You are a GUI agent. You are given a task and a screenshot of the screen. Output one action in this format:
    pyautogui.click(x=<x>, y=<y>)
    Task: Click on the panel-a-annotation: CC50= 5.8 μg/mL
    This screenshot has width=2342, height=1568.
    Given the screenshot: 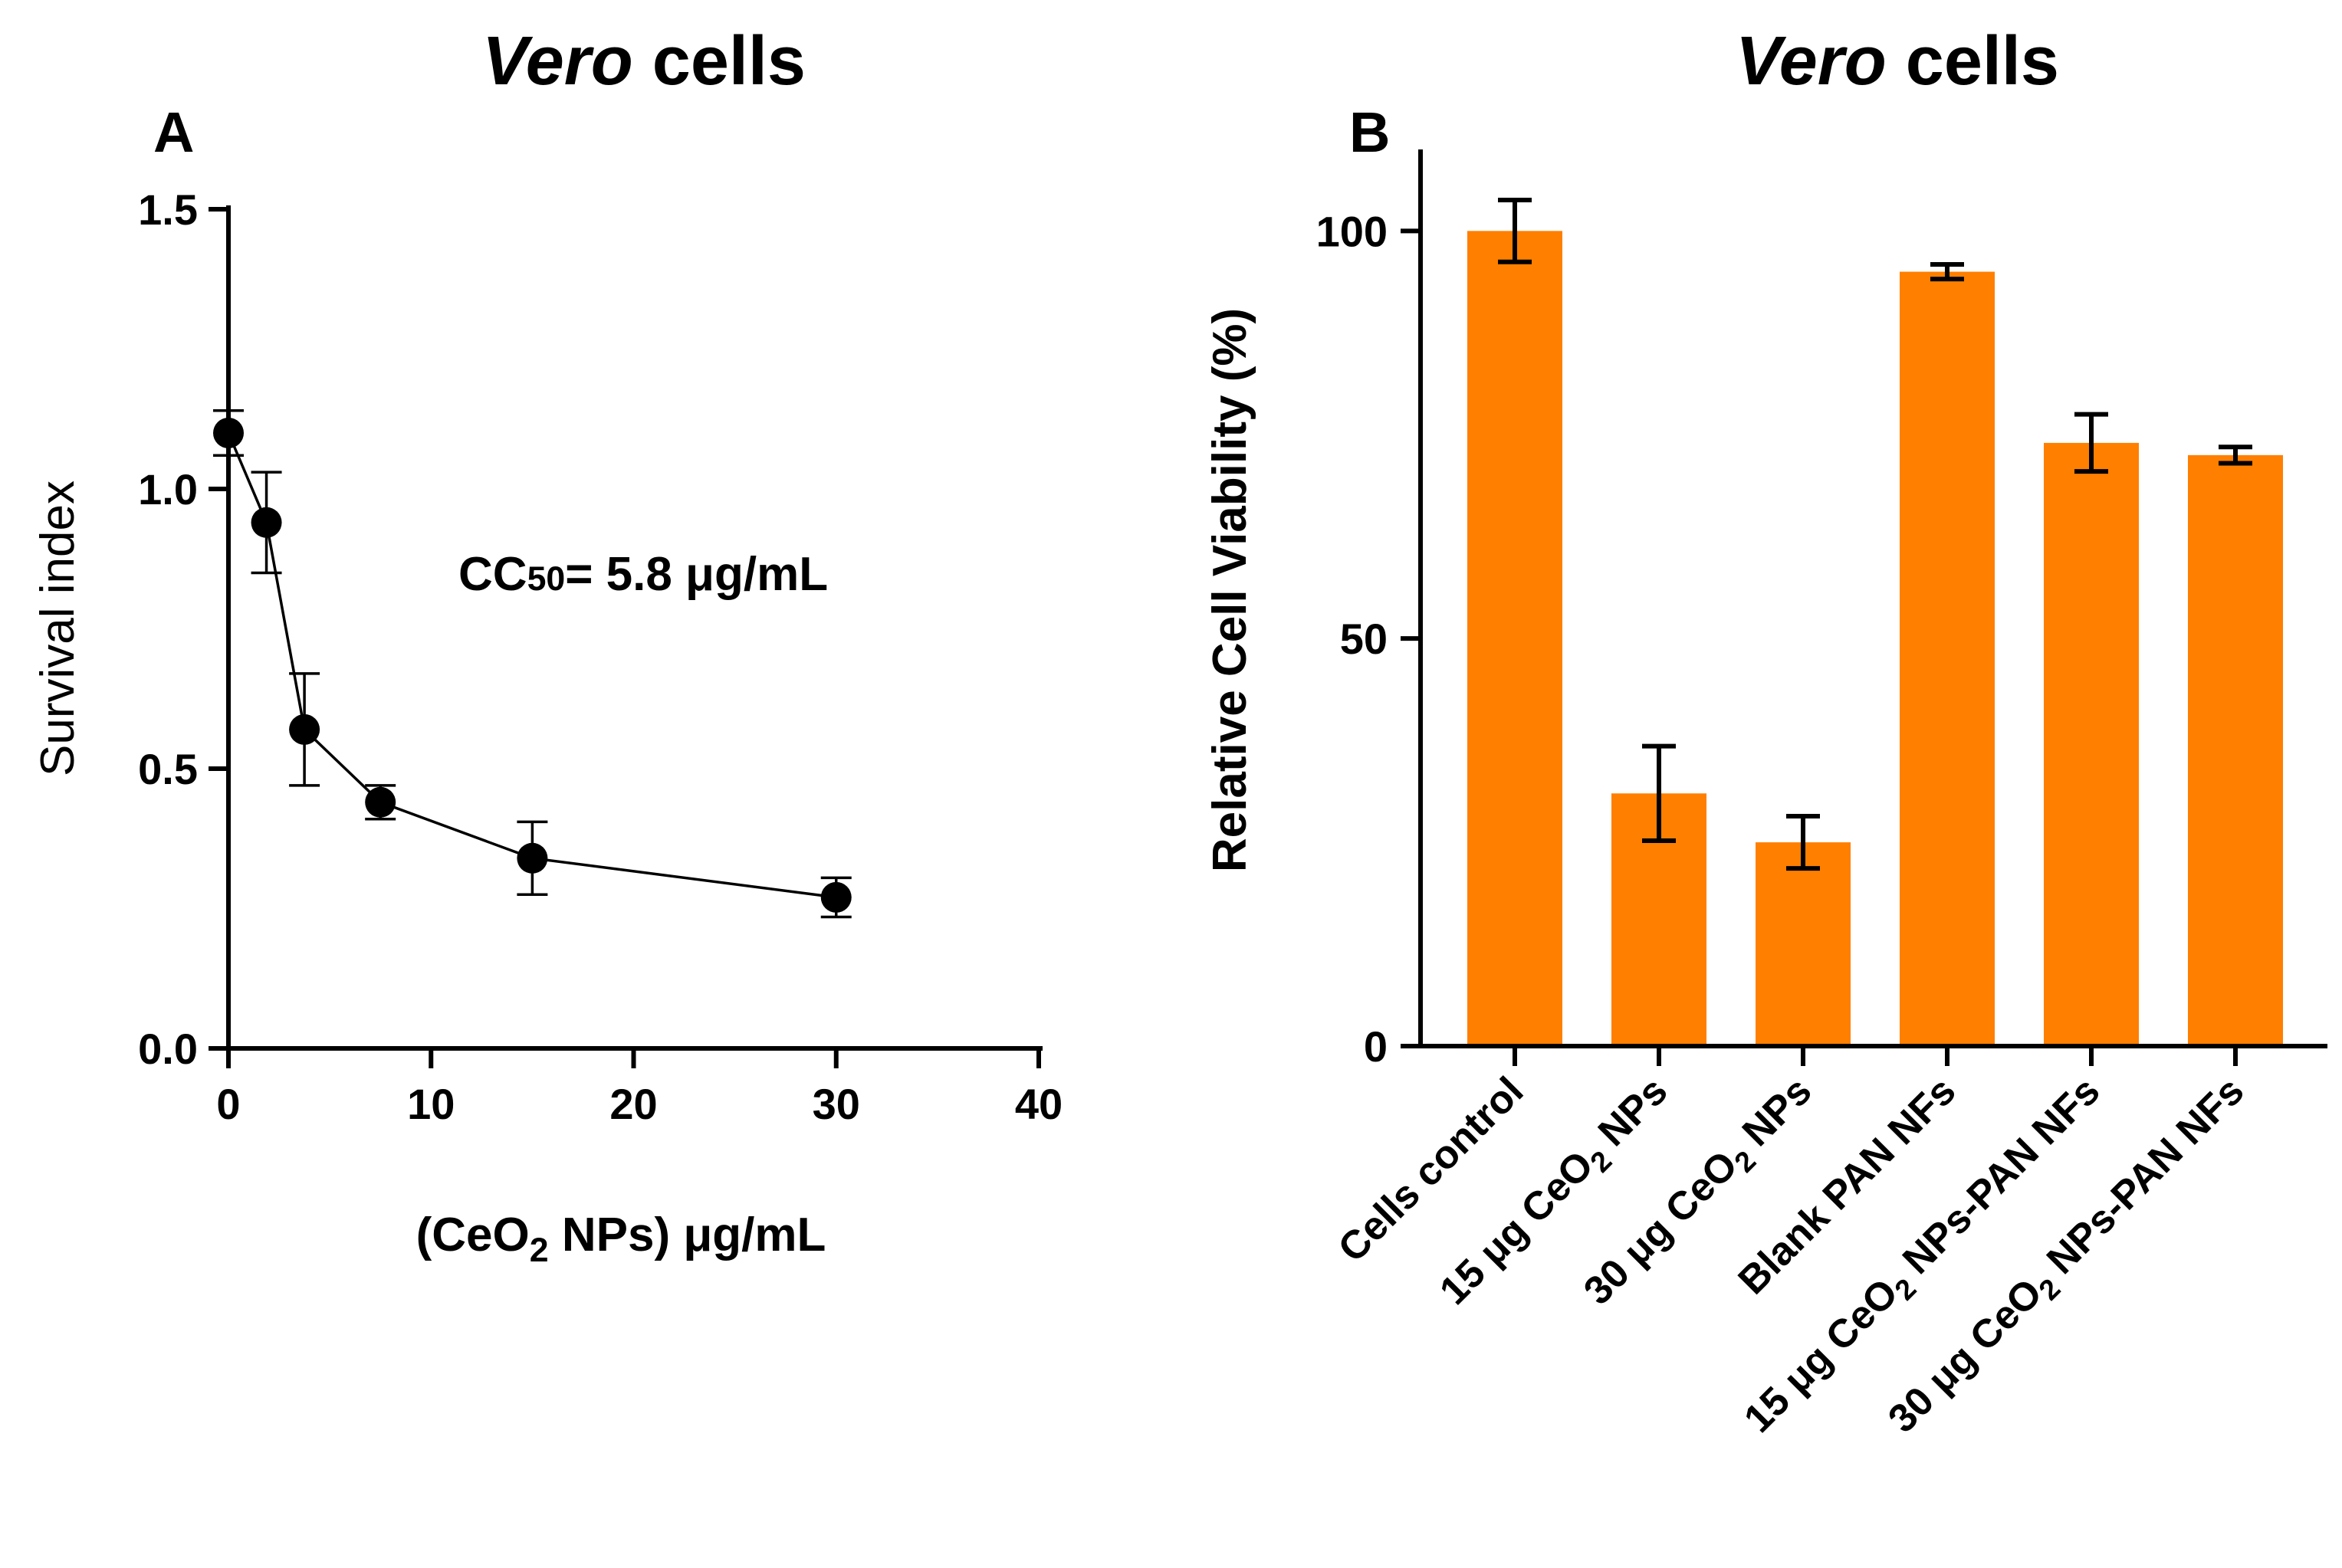 What is the action you would take?
    pyautogui.click(x=643, y=574)
    